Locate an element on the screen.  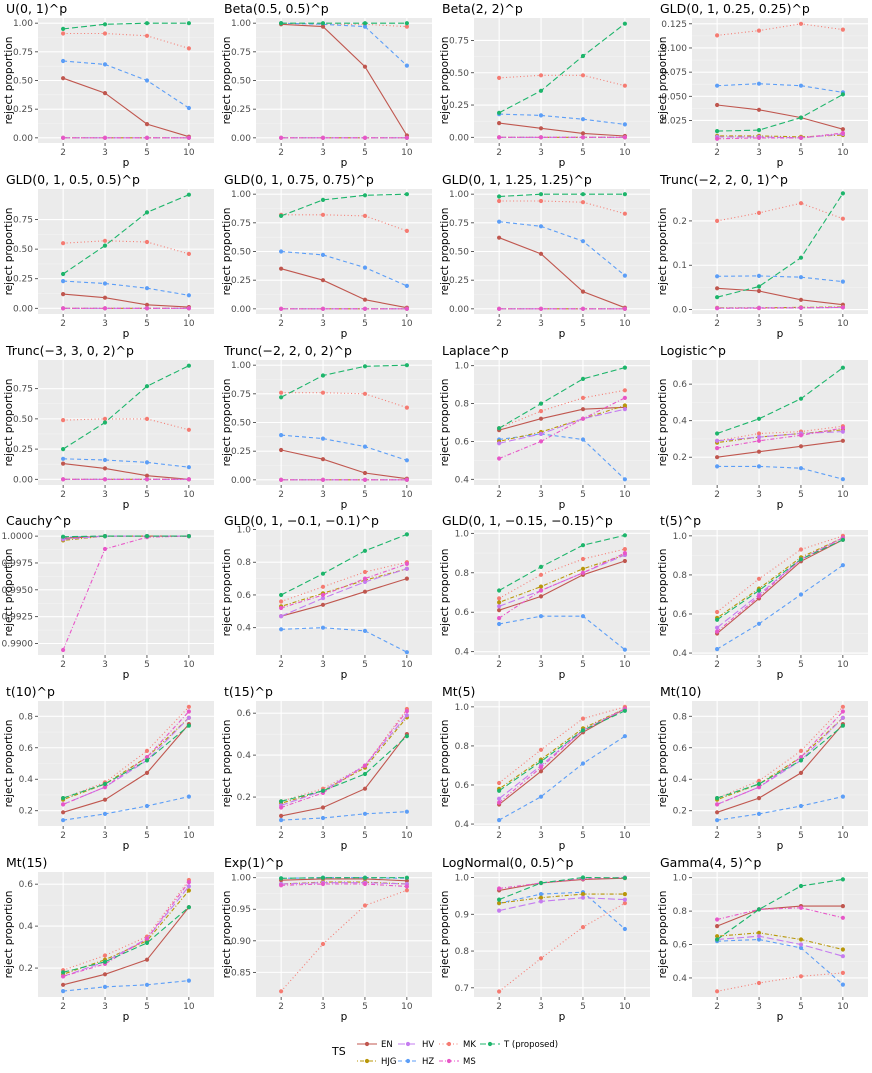
legend-item-t: T (proposed) is located at coordinates (519, 1045).